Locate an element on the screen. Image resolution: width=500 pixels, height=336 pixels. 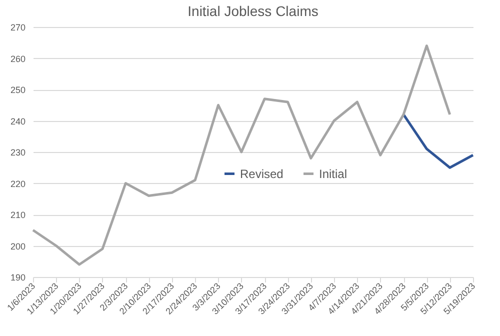
y-tick-label: 260 is located at coordinates (18, 59).